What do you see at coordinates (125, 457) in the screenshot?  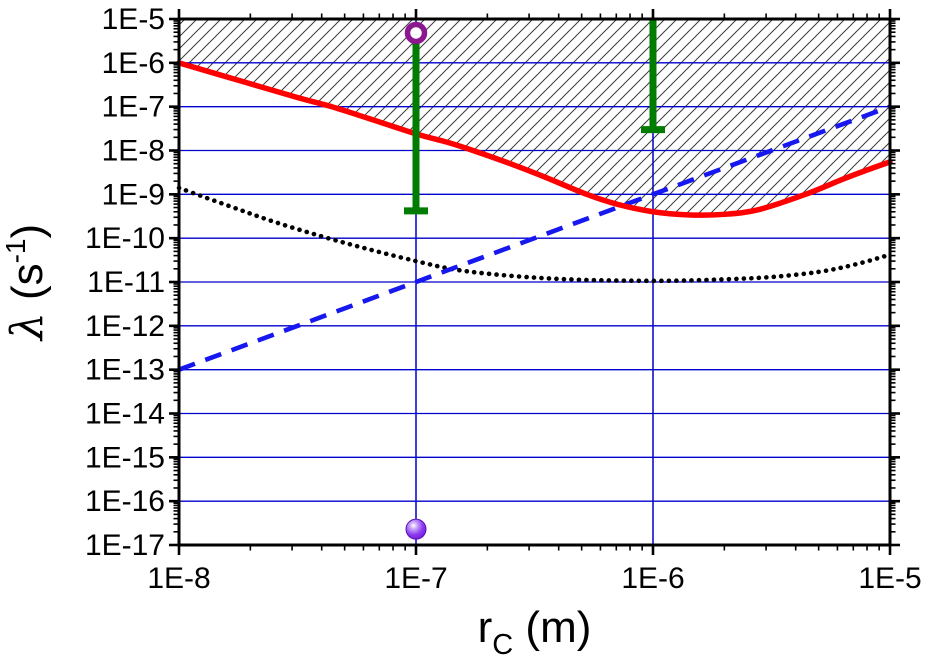 I see `y-tick-label: 1E-15` at bounding box center [125, 457].